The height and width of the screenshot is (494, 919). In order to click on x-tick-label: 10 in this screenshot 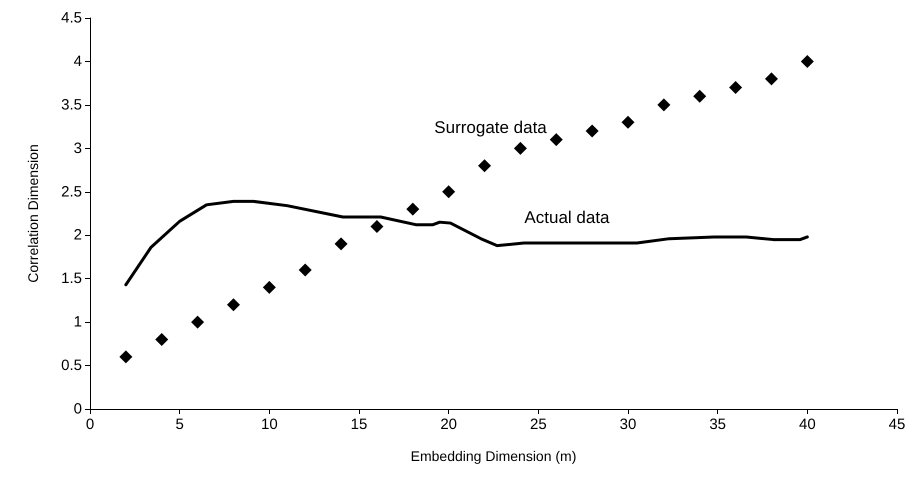, I will do `click(269, 424)`.